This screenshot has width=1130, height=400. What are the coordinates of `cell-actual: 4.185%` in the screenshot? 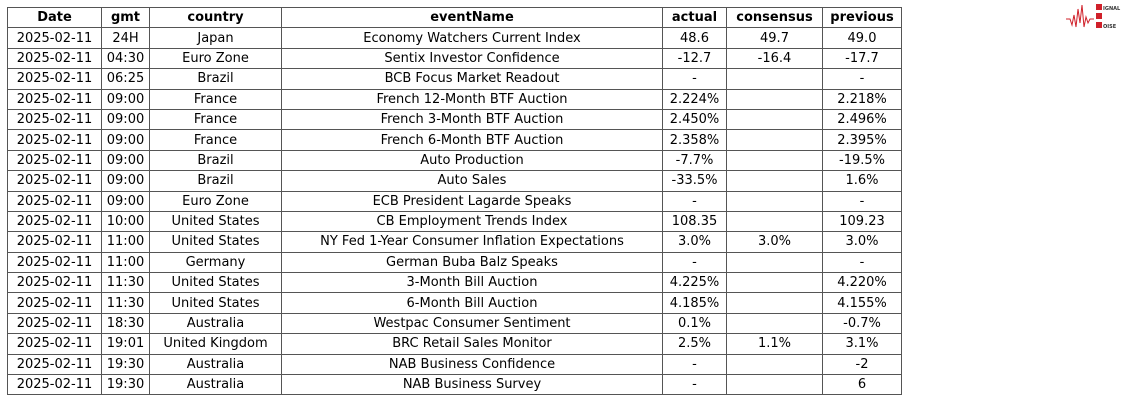 It's located at (694, 303).